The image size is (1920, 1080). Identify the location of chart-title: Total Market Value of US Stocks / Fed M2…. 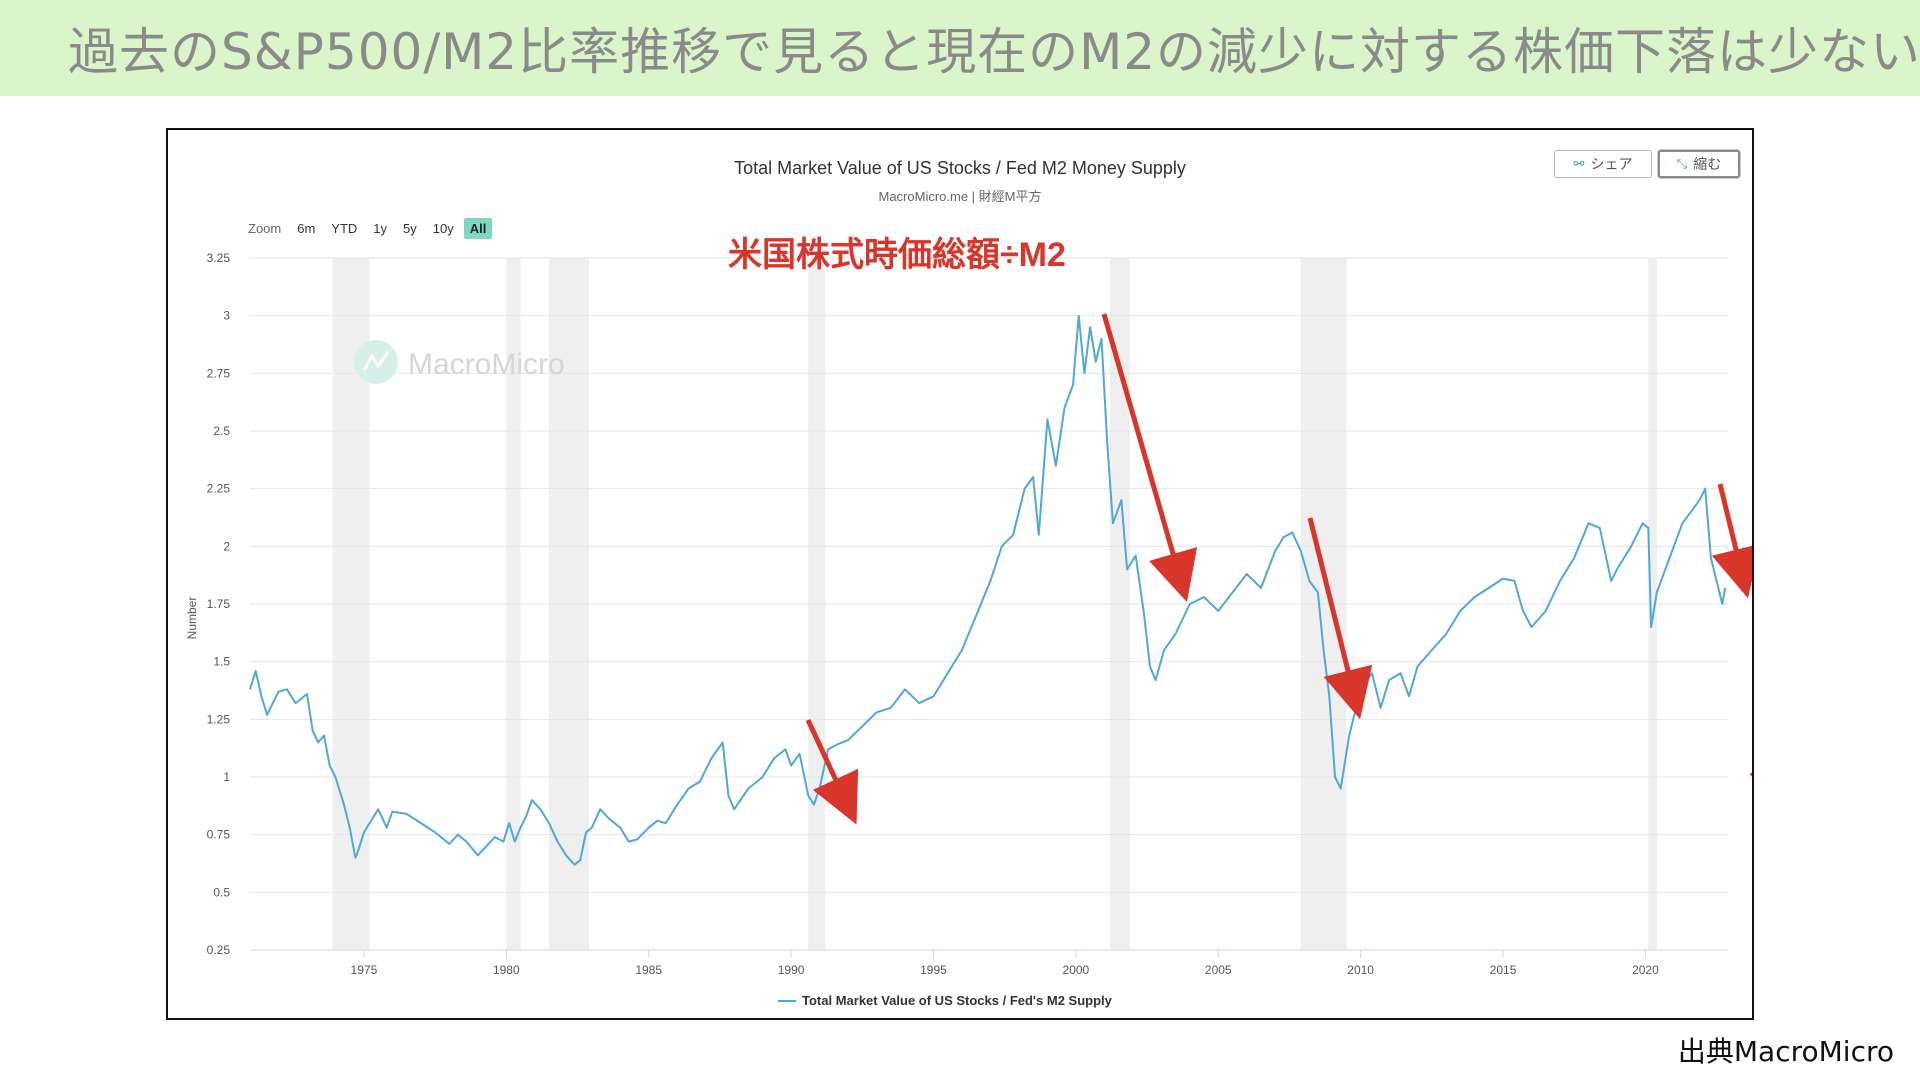
(960, 168).